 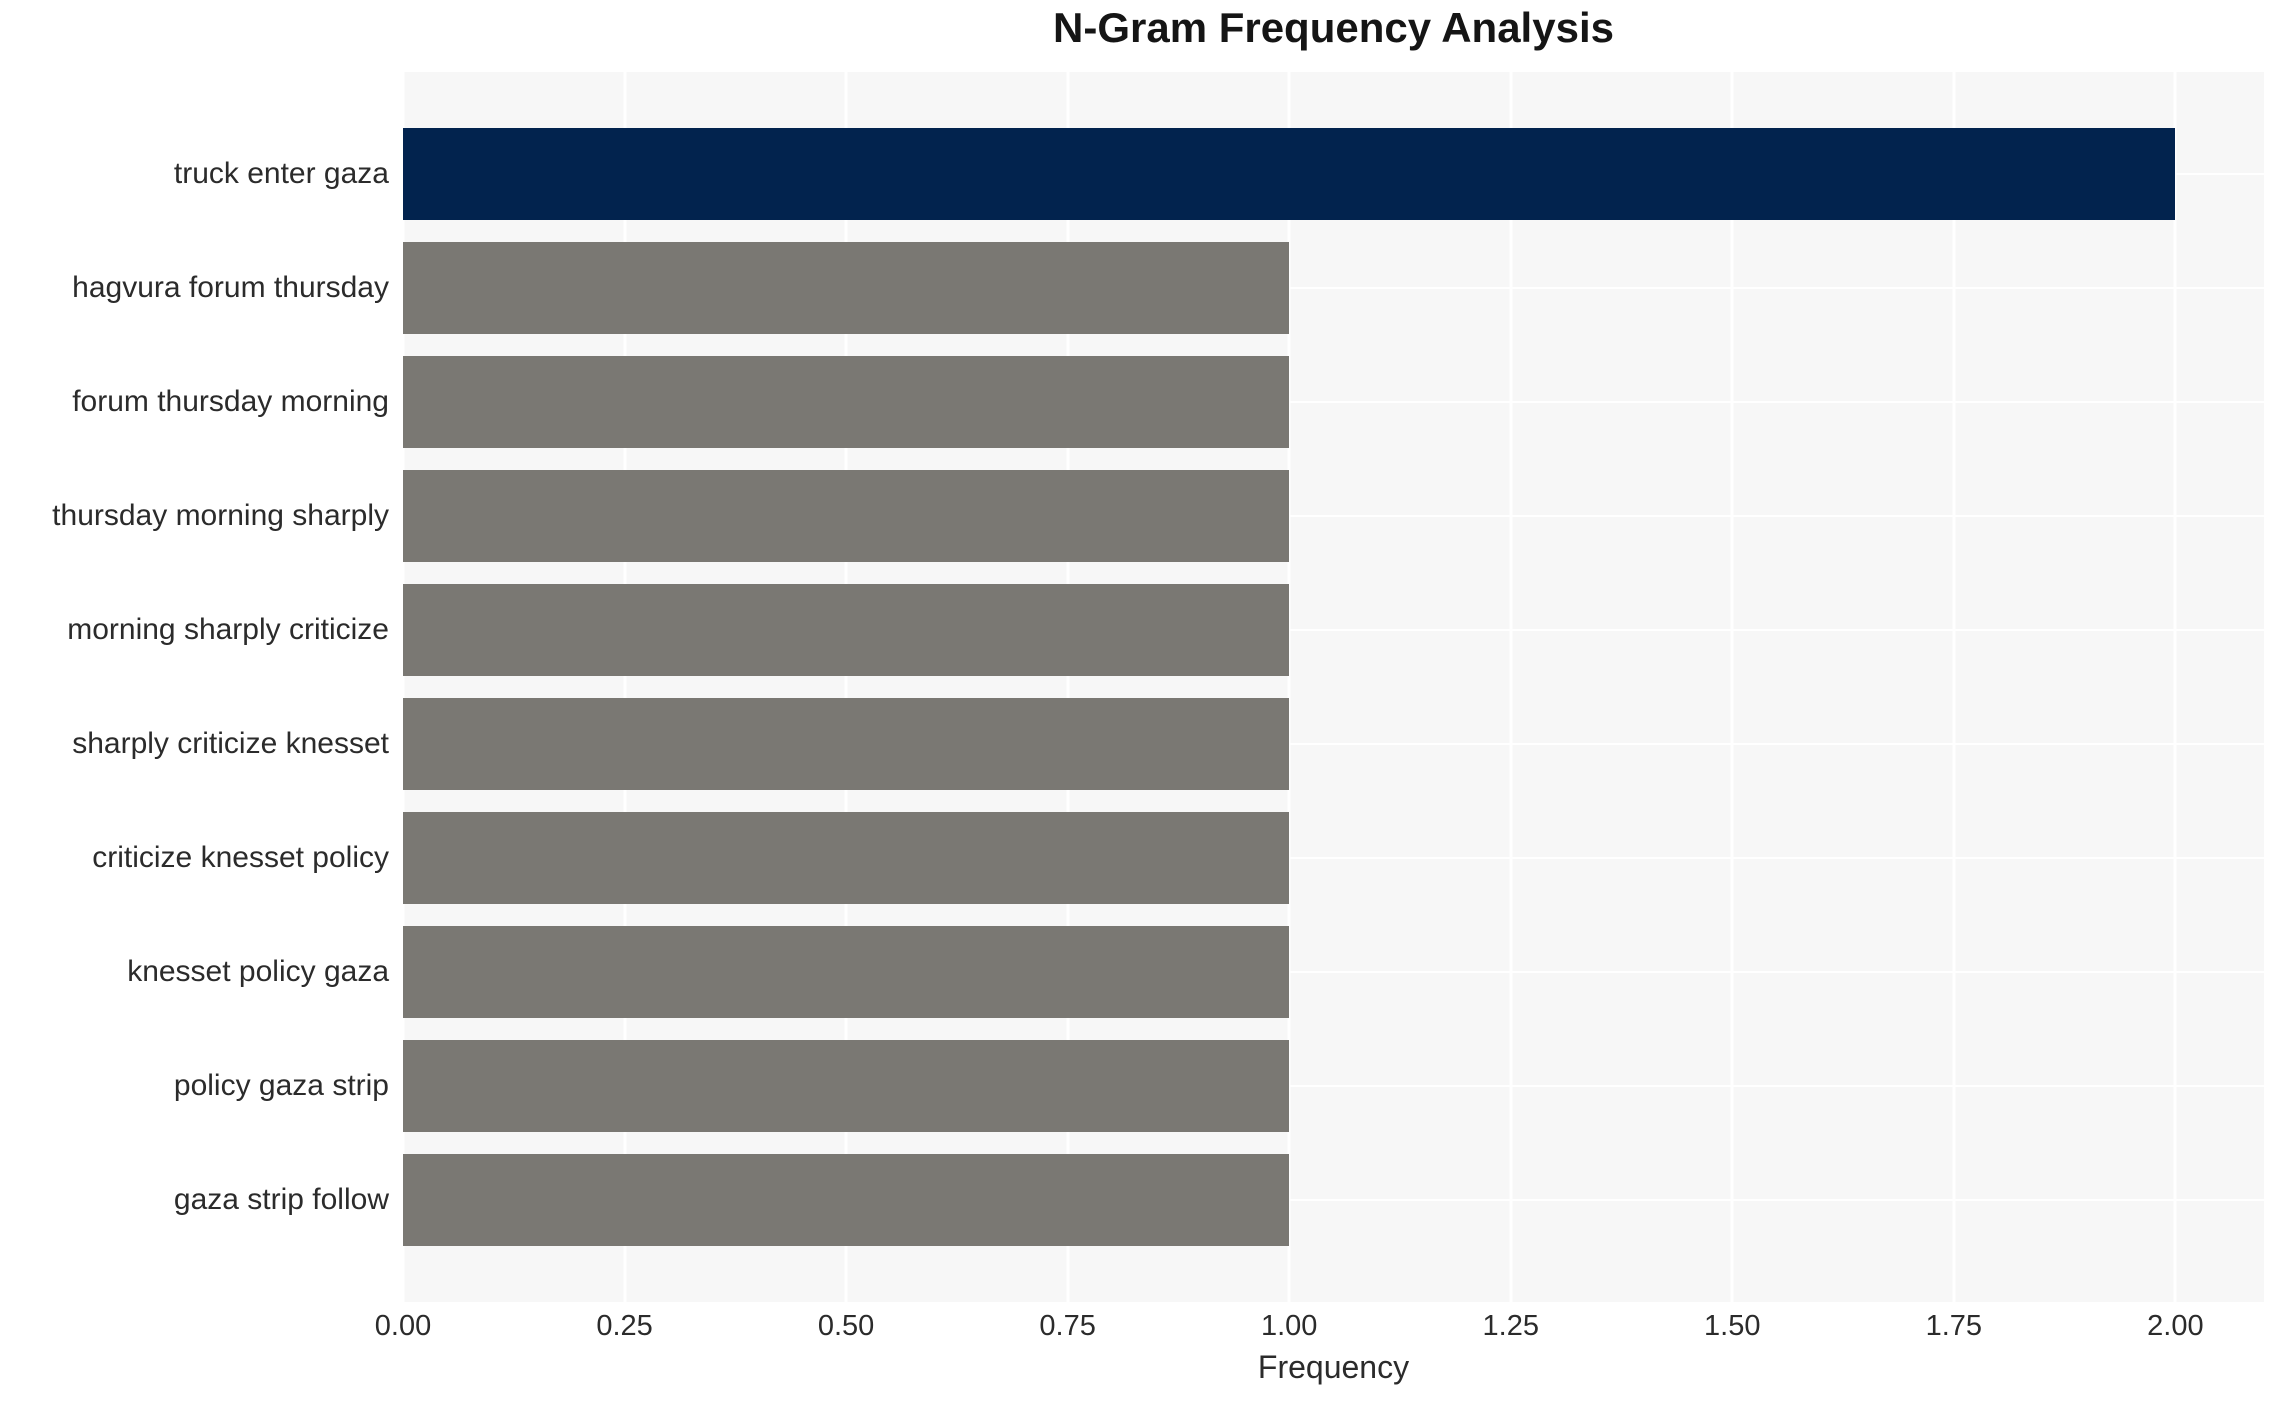 I want to click on category-label: policy gaza strip, so click(x=281, y=1085).